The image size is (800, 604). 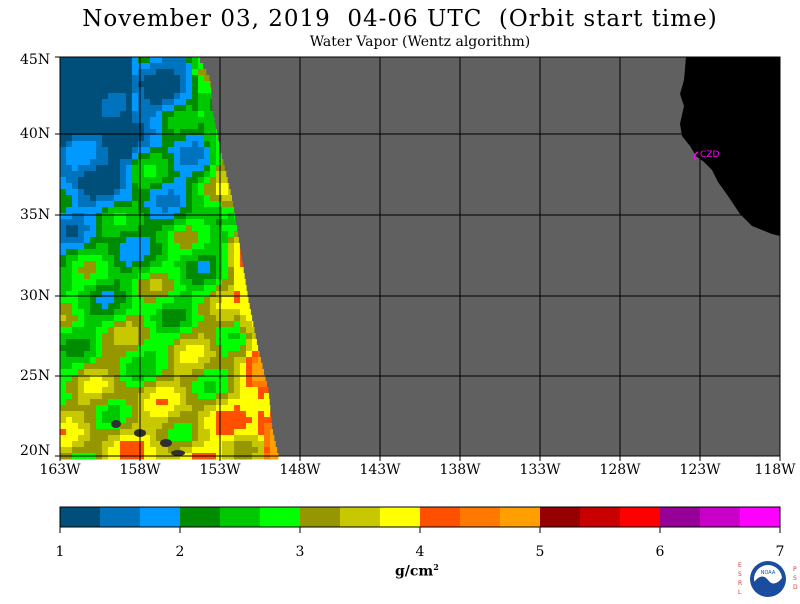 I want to click on land-west-coast, so click(x=730, y=146).